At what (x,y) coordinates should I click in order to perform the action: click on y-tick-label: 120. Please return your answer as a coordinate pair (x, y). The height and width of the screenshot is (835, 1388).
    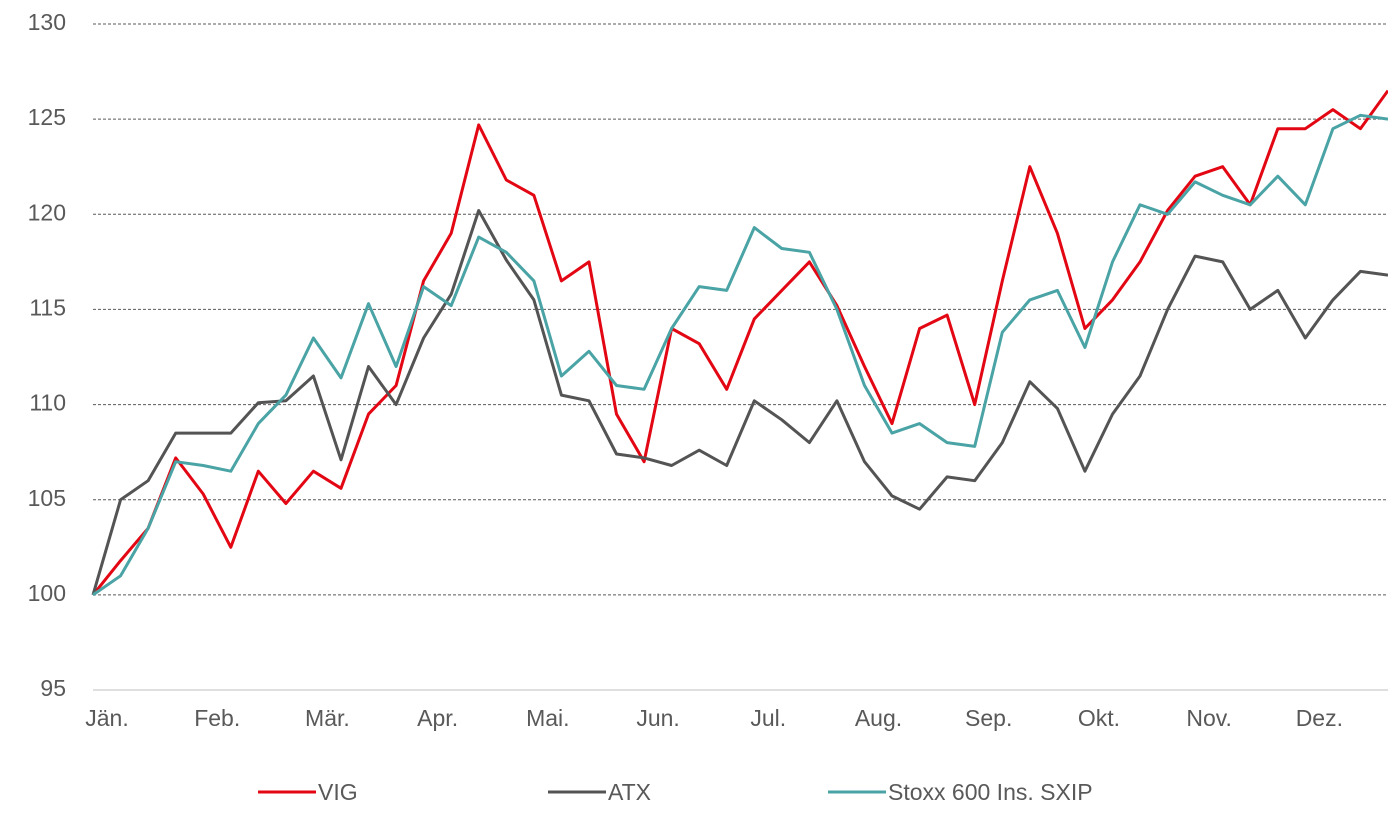
    Looking at the image, I should click on (47, 212).